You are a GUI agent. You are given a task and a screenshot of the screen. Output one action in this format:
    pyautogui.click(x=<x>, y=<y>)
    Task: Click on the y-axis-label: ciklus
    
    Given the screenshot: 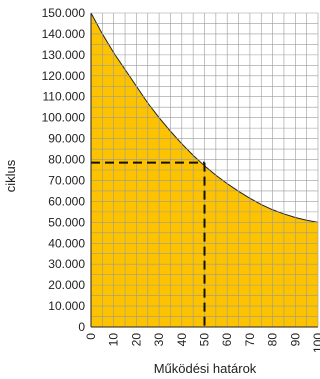 What is the action you would take?
    pyautogui.click(x=10, y=175)
    